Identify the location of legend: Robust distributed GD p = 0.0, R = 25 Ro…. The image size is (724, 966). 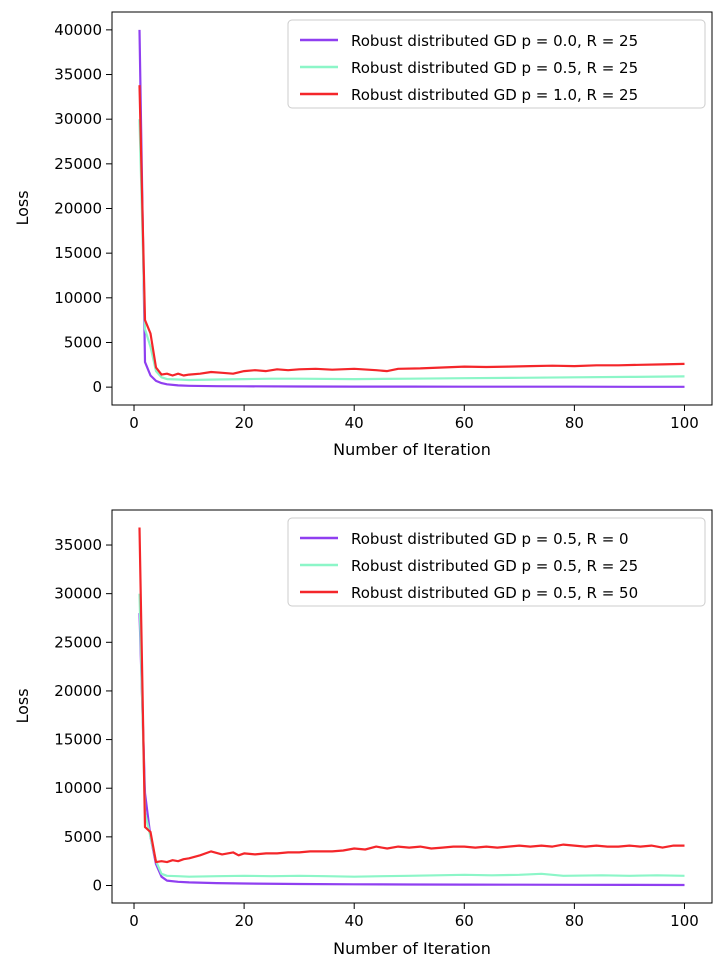
(496, 64).